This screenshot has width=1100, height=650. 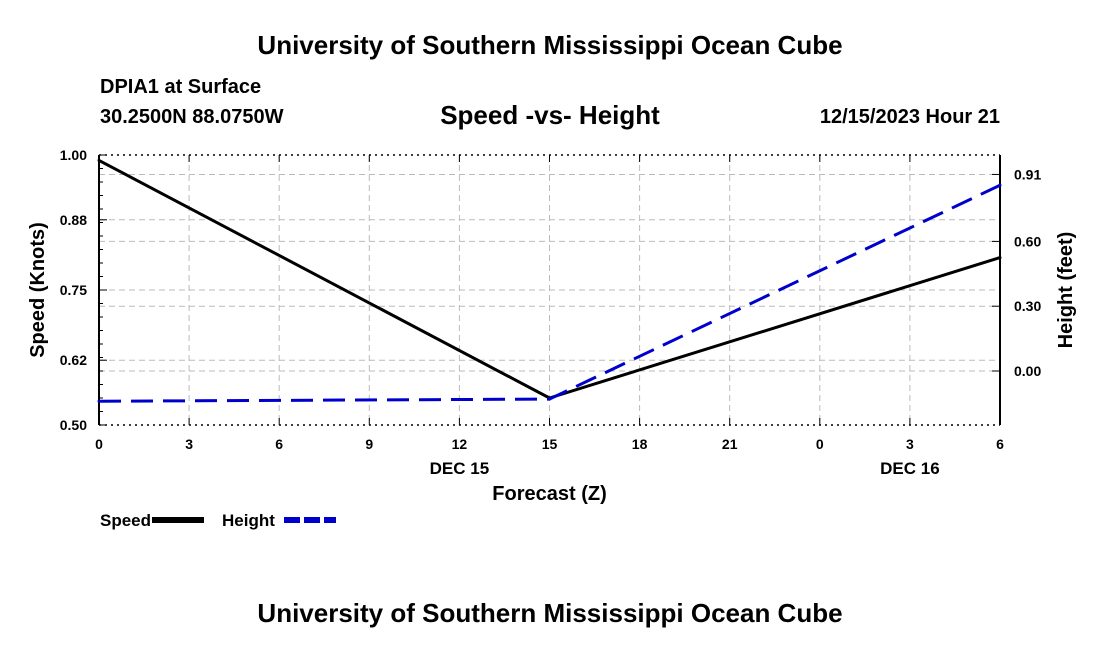 What do you see at coordinates (1066, 290) in the screenshot?
I see `y-right-axis-title: Height (feet)` at bounding box center [1066, 290].